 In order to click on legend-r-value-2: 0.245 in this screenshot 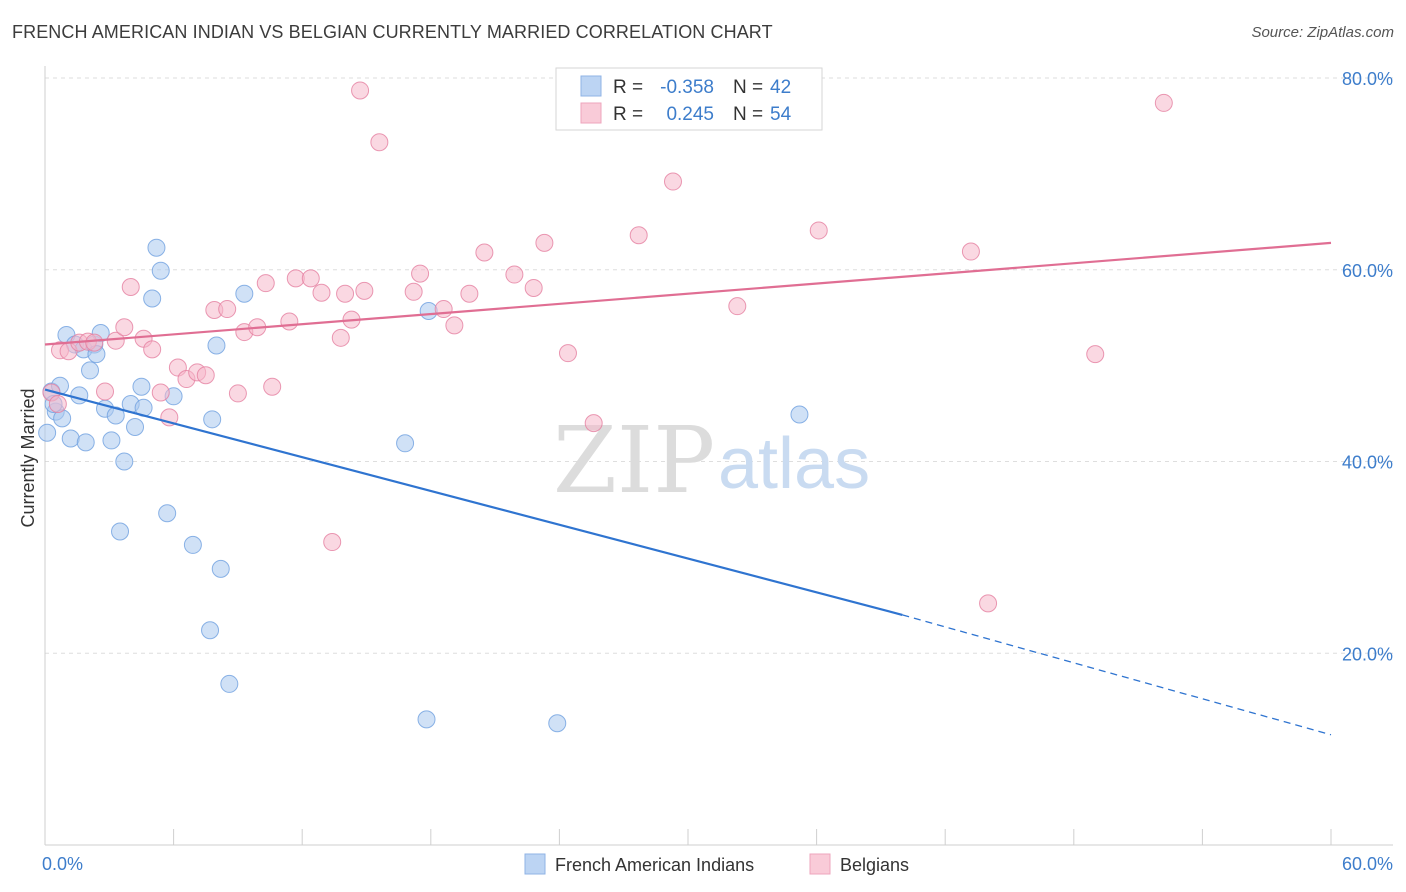, I will do `click(690, 114)`.